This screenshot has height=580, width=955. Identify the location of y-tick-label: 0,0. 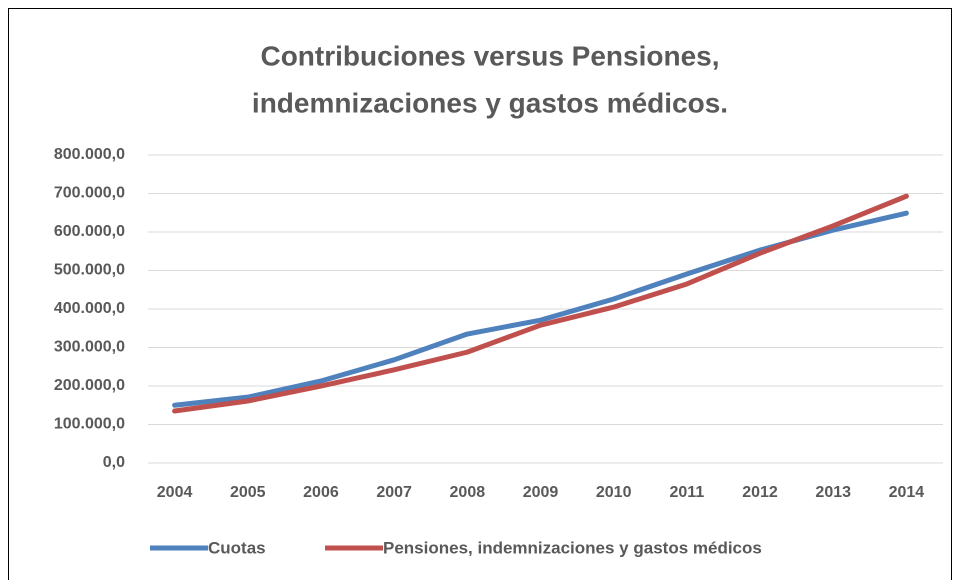
(114, 462).